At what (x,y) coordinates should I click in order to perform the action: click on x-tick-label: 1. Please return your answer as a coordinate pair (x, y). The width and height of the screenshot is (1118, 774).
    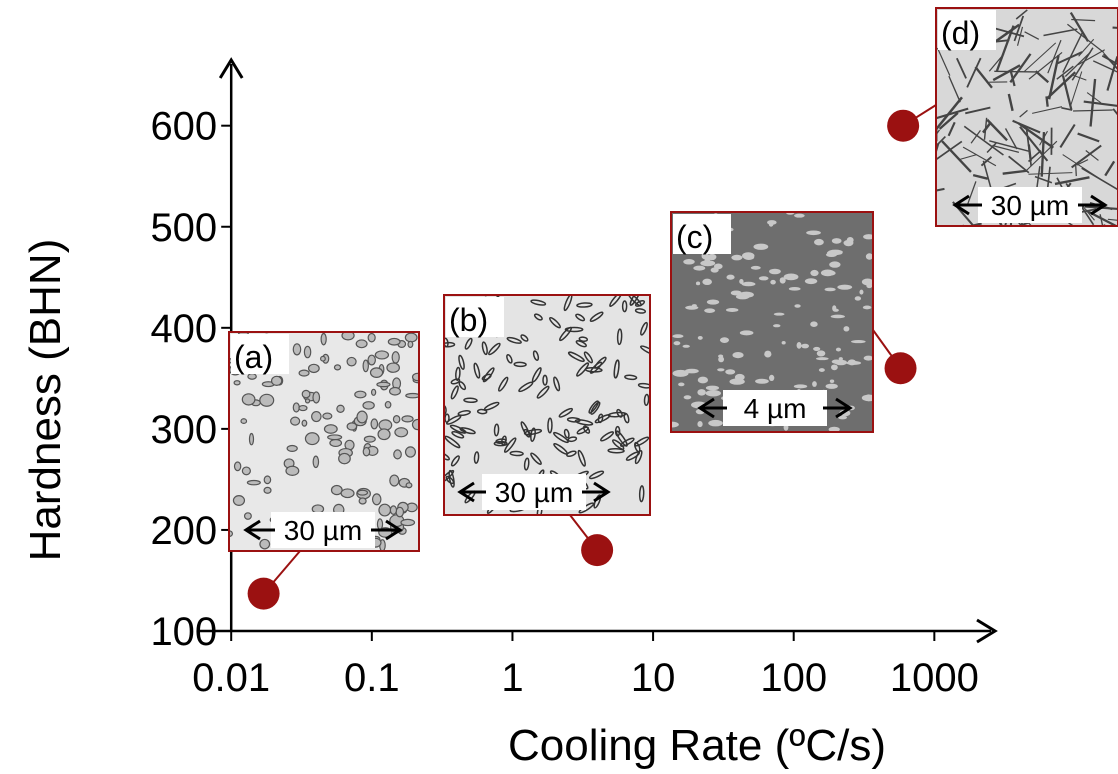
    Looking at the image, I should click on (512, 678).